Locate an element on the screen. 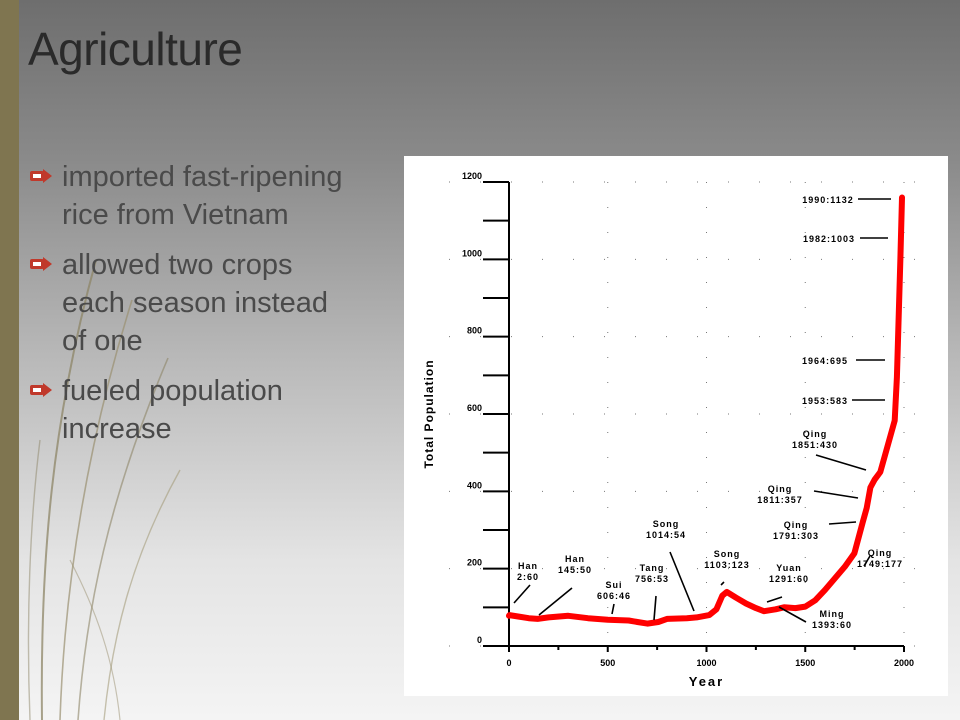  x-tick-label: 1000 is located at coordinates (706, 663).